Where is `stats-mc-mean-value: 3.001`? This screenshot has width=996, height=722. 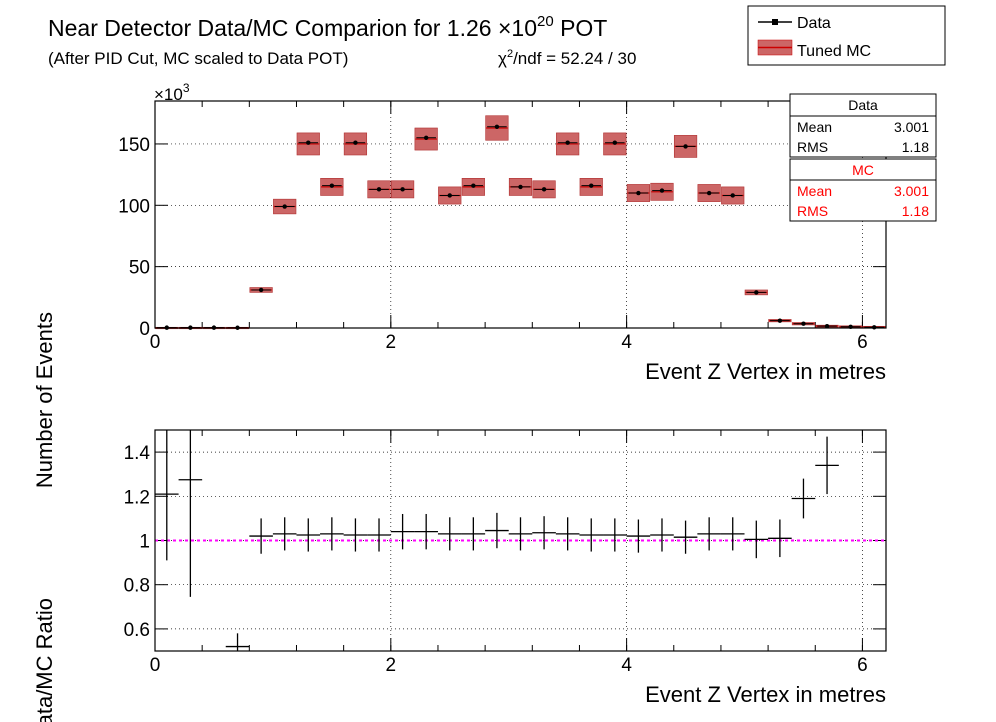 stats-mc-mean-value: 3.001 is located at coordinates (911, 191).